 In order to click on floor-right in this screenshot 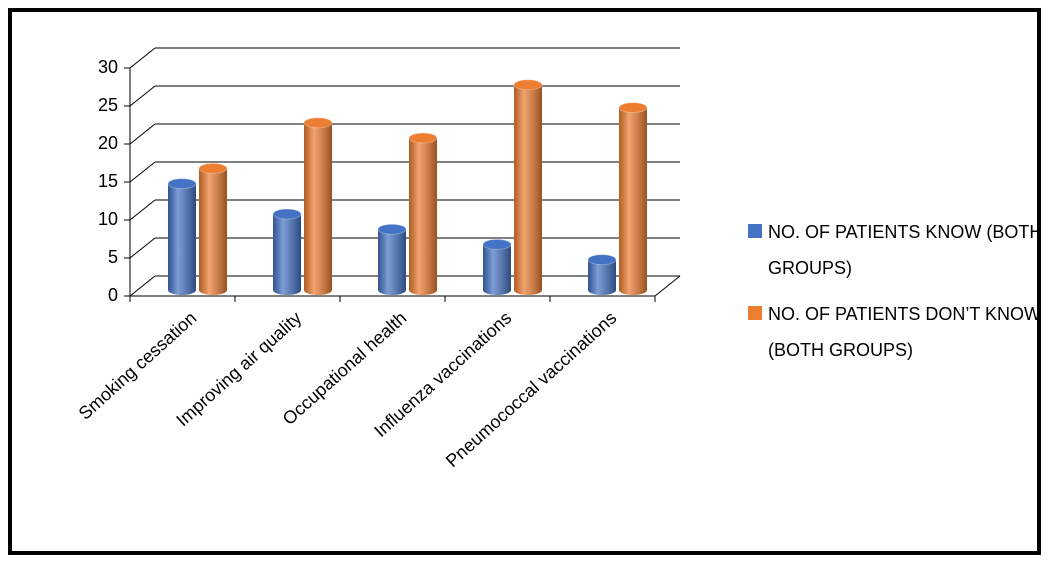, I will do `click(667, 286)`.